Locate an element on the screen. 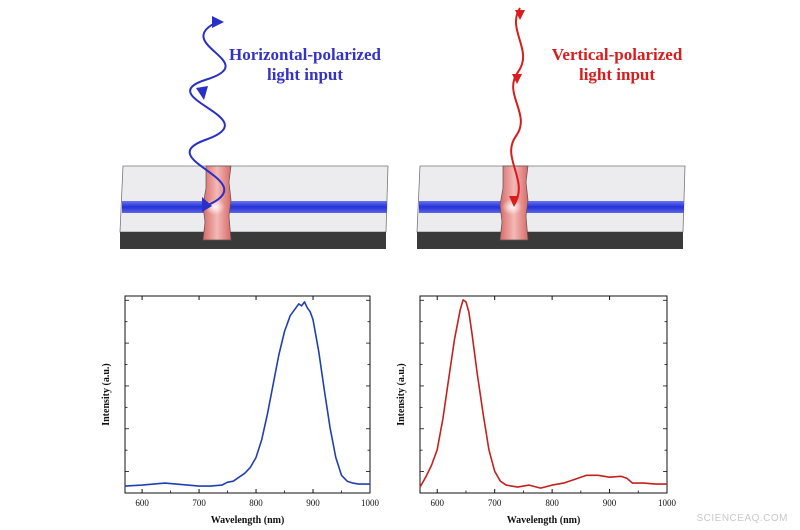 The image size is (800, 530). coupling-spot is located at coordinates (512, 207).